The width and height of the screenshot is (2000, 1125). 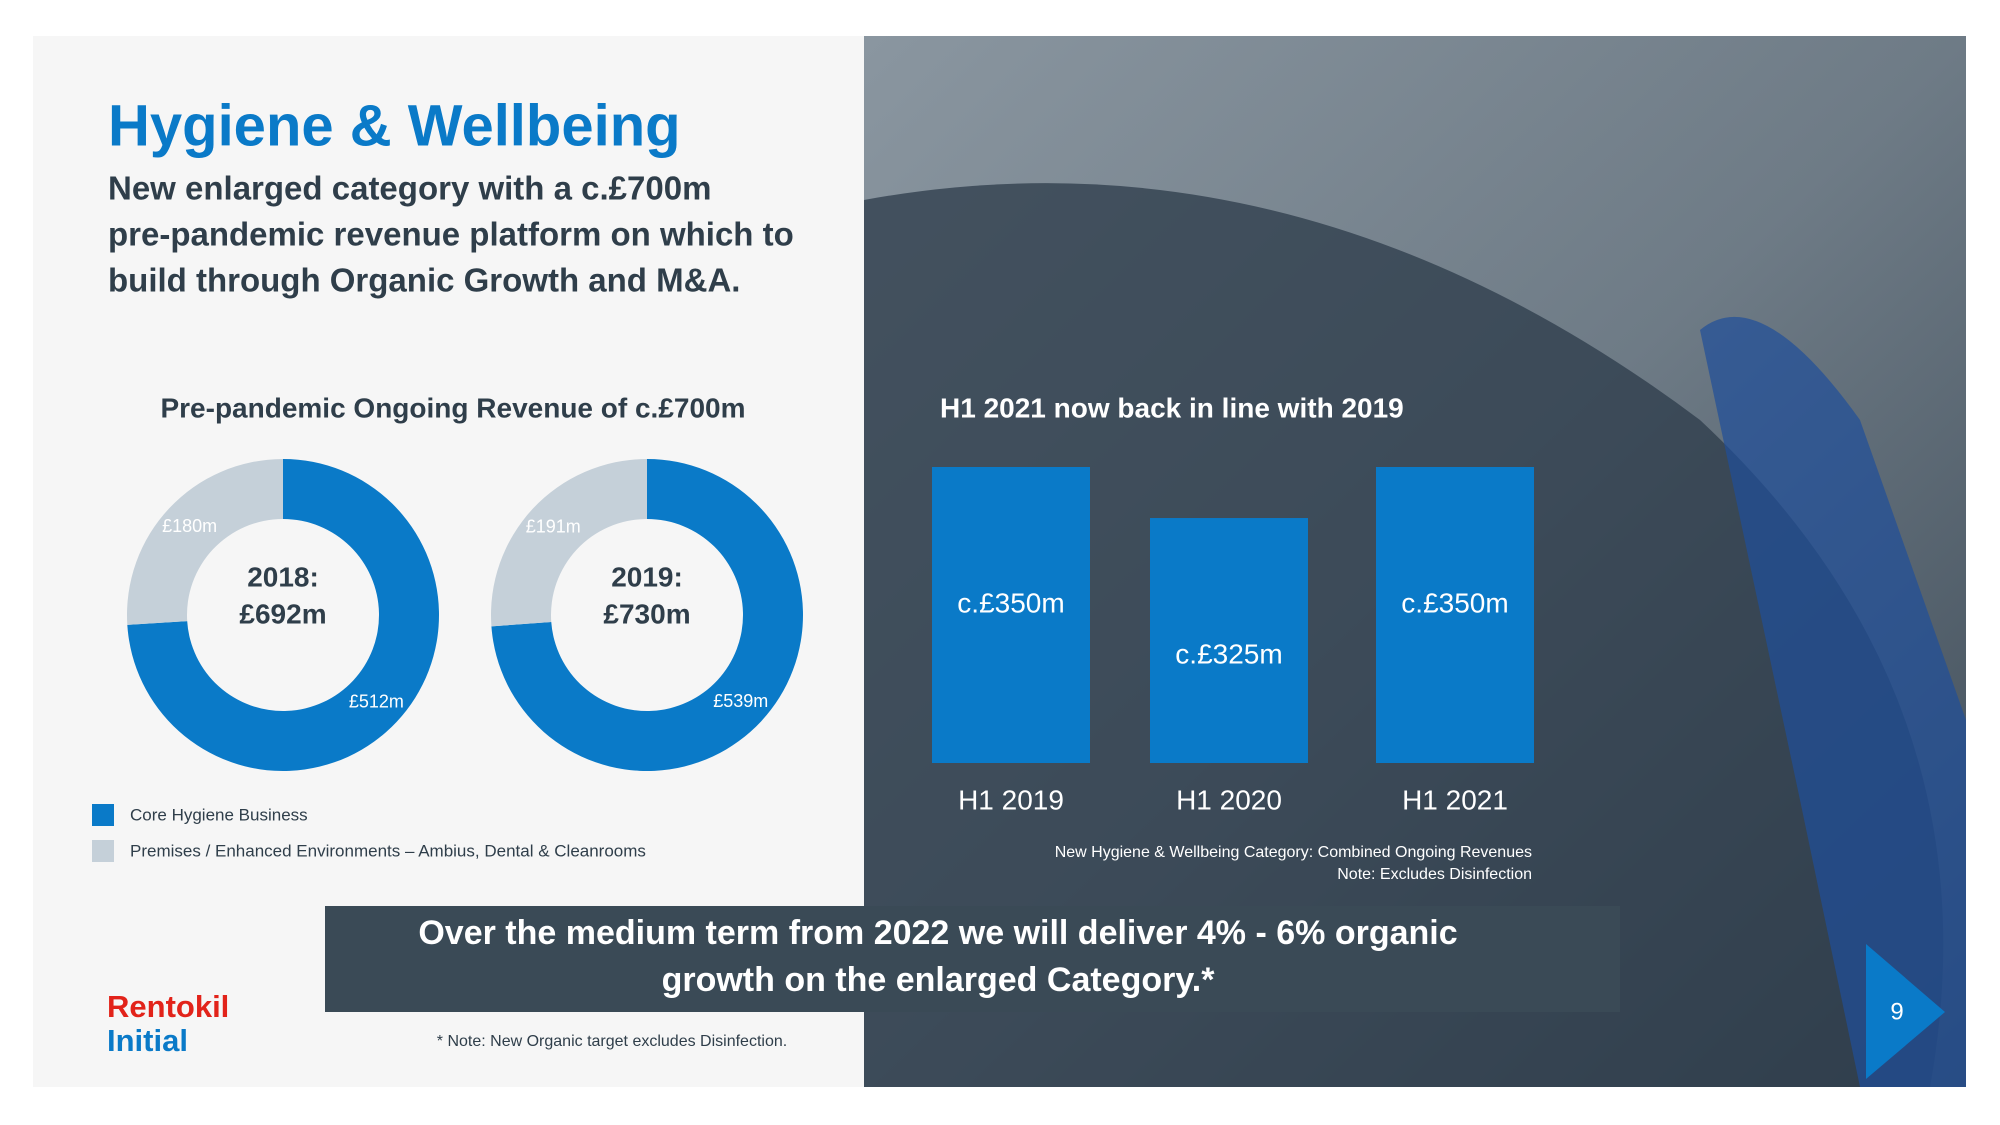 What do you see at coordinates (1229, 799) in the screenshot?
I see `x-tick-label: H1 2020` at bounding box center [1229, 799].